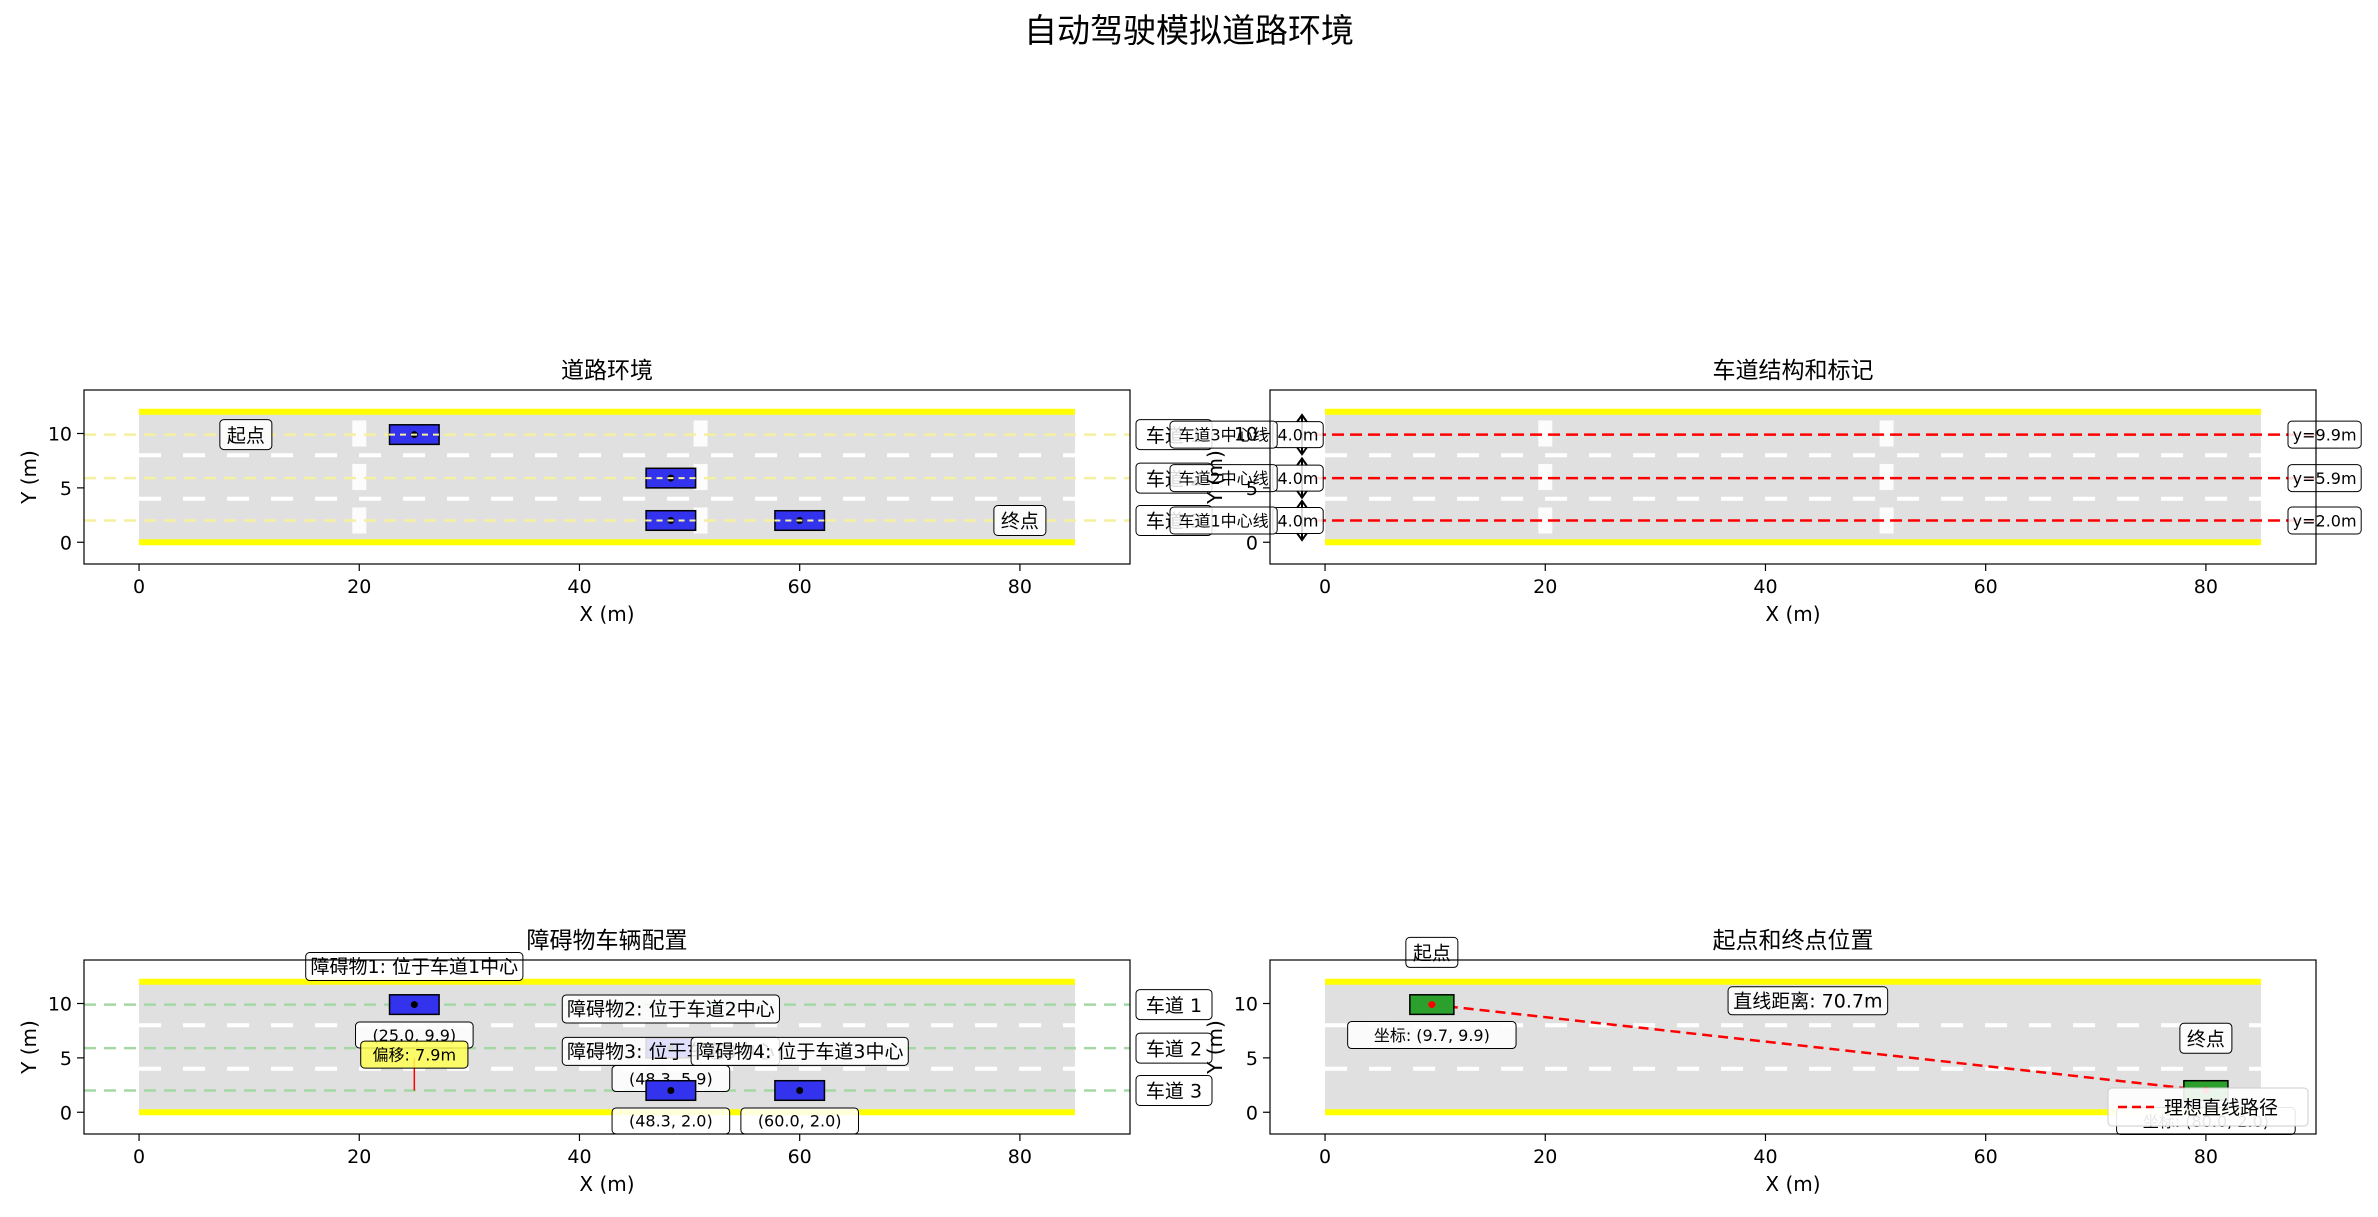 This screenshot has width=2378, height=1217. Describe the element at coordinates (1819, 1047) in the screenshot. I see `ideal-path-line` at that location.